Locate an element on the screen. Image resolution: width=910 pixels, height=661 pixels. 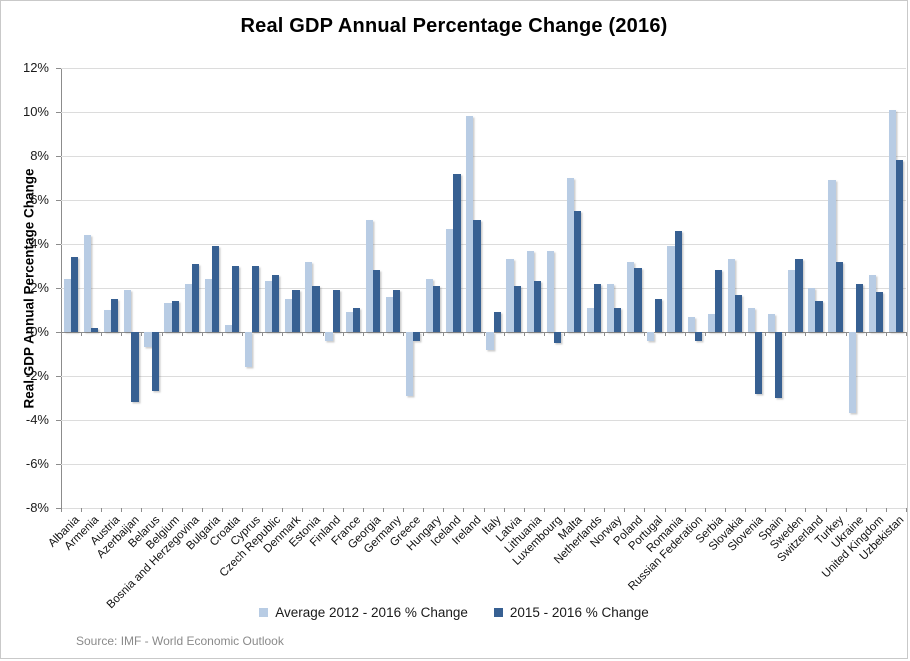
y-tick-label: 4% is located at coordinates (39, 243).